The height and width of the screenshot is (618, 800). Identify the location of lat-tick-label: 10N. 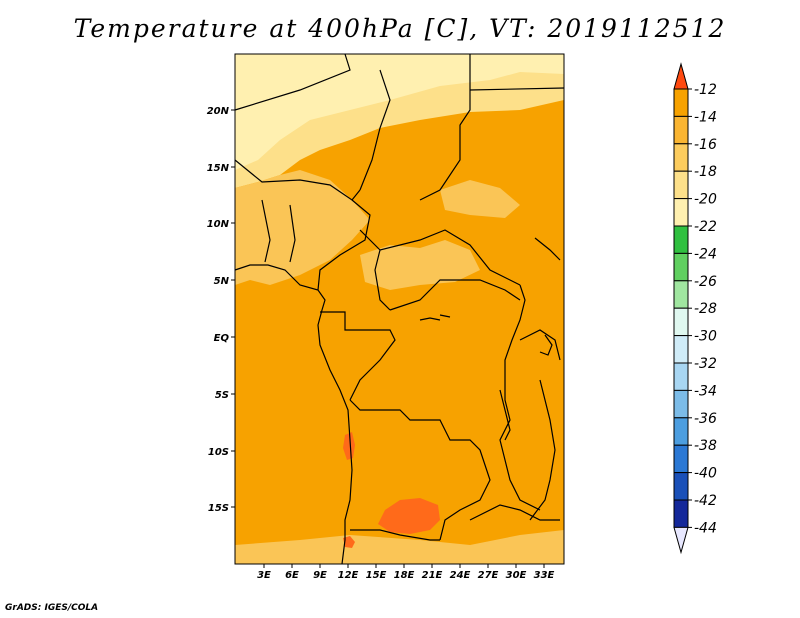
(218, 224).